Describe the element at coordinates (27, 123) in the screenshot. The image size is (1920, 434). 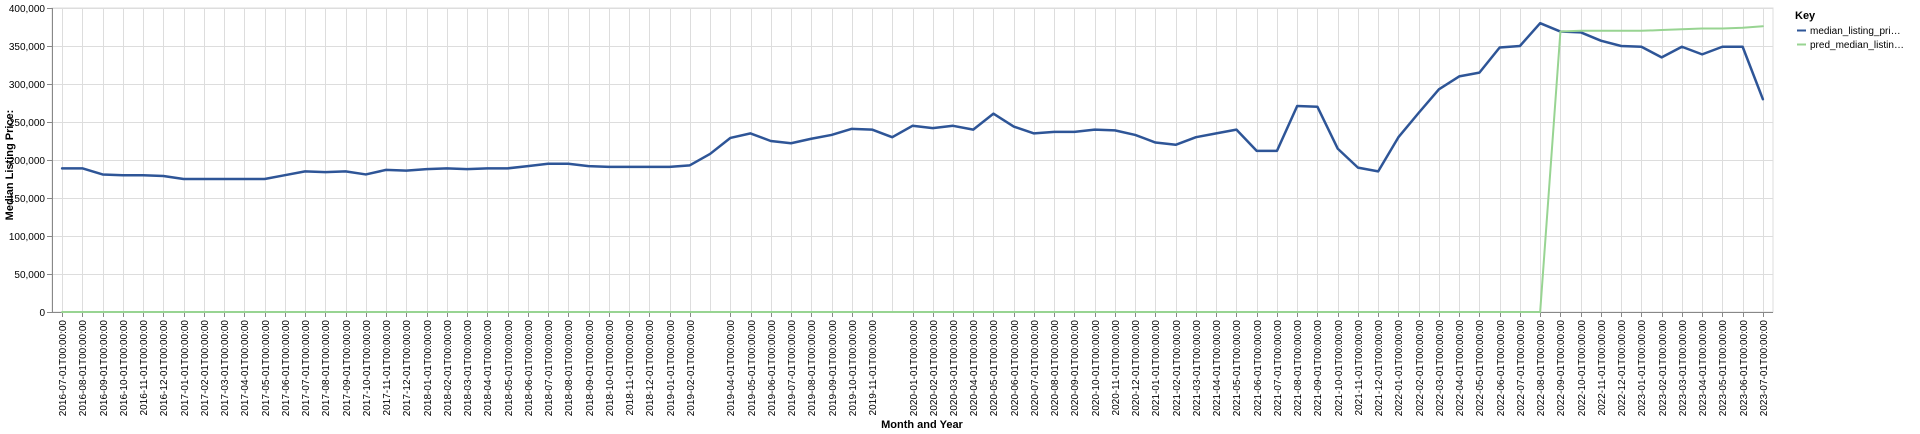
I see `y-tick-label: 250,000` at that location.